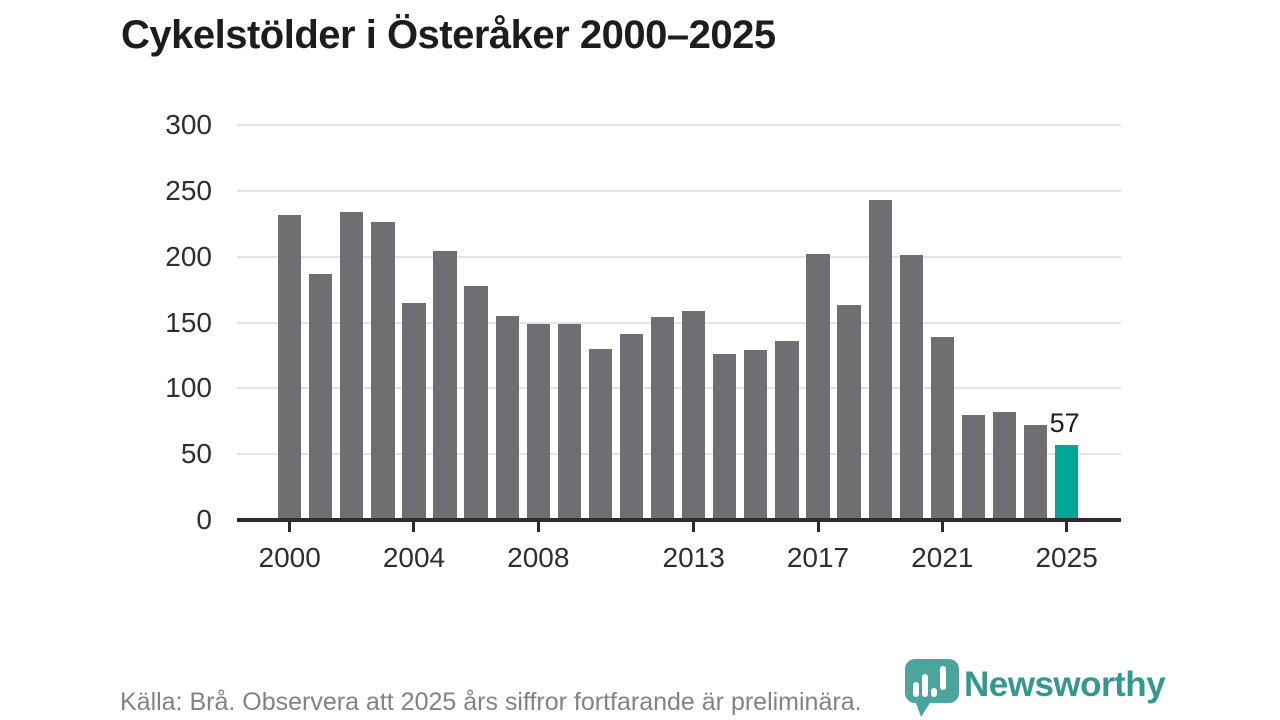  I want to click on bar-2005, so click(445, 385).